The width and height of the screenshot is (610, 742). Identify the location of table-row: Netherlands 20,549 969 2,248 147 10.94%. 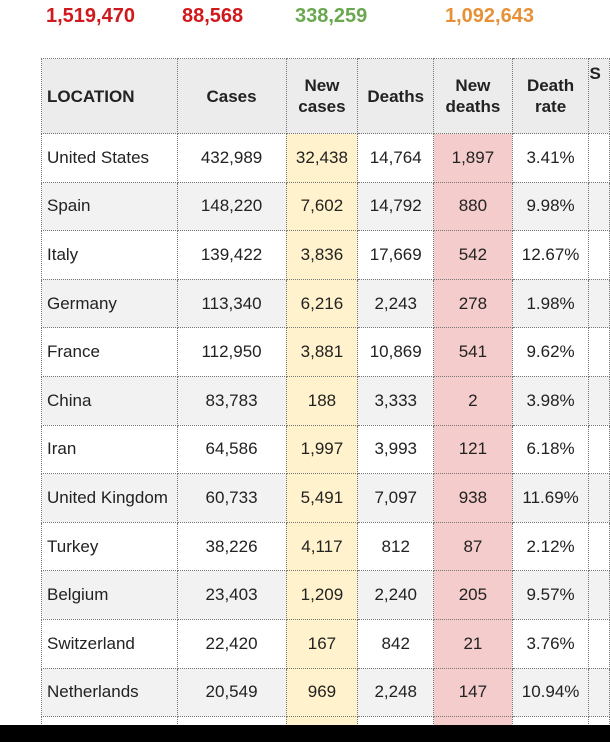
(325, 692).